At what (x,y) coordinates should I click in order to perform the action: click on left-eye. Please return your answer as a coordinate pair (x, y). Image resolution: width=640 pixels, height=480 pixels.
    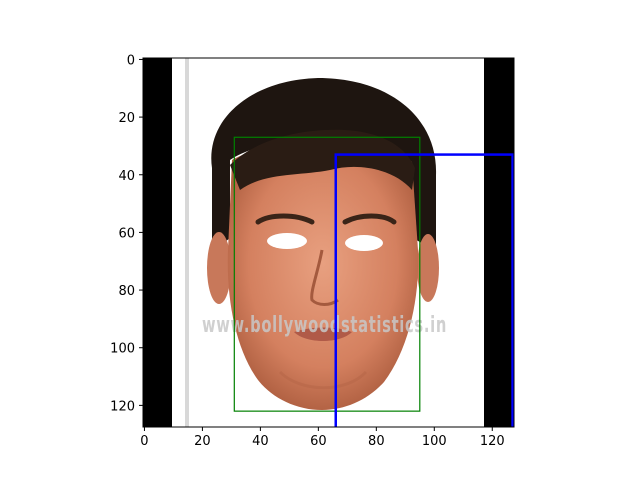
    Looking at the image, I should click on (287, 241).